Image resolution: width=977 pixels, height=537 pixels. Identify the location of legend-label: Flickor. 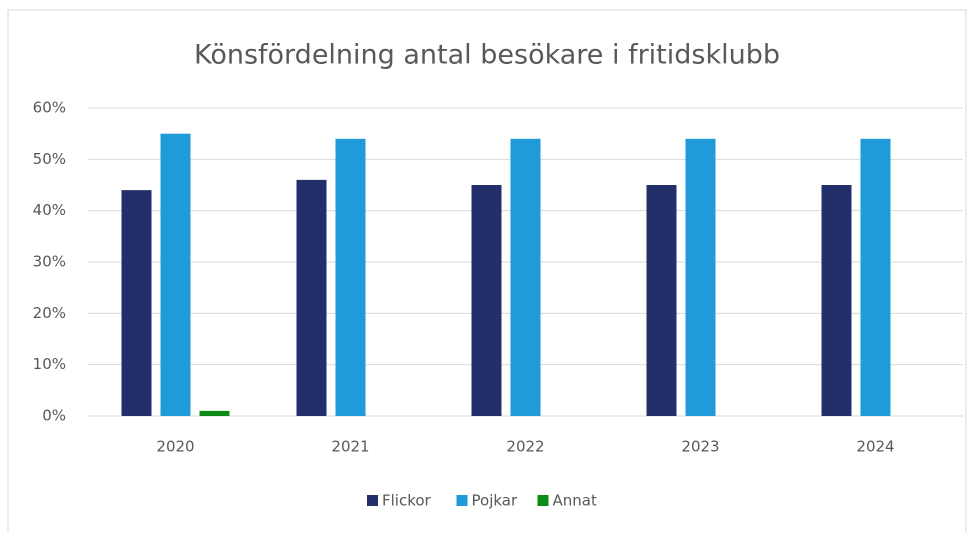
(407, 501).